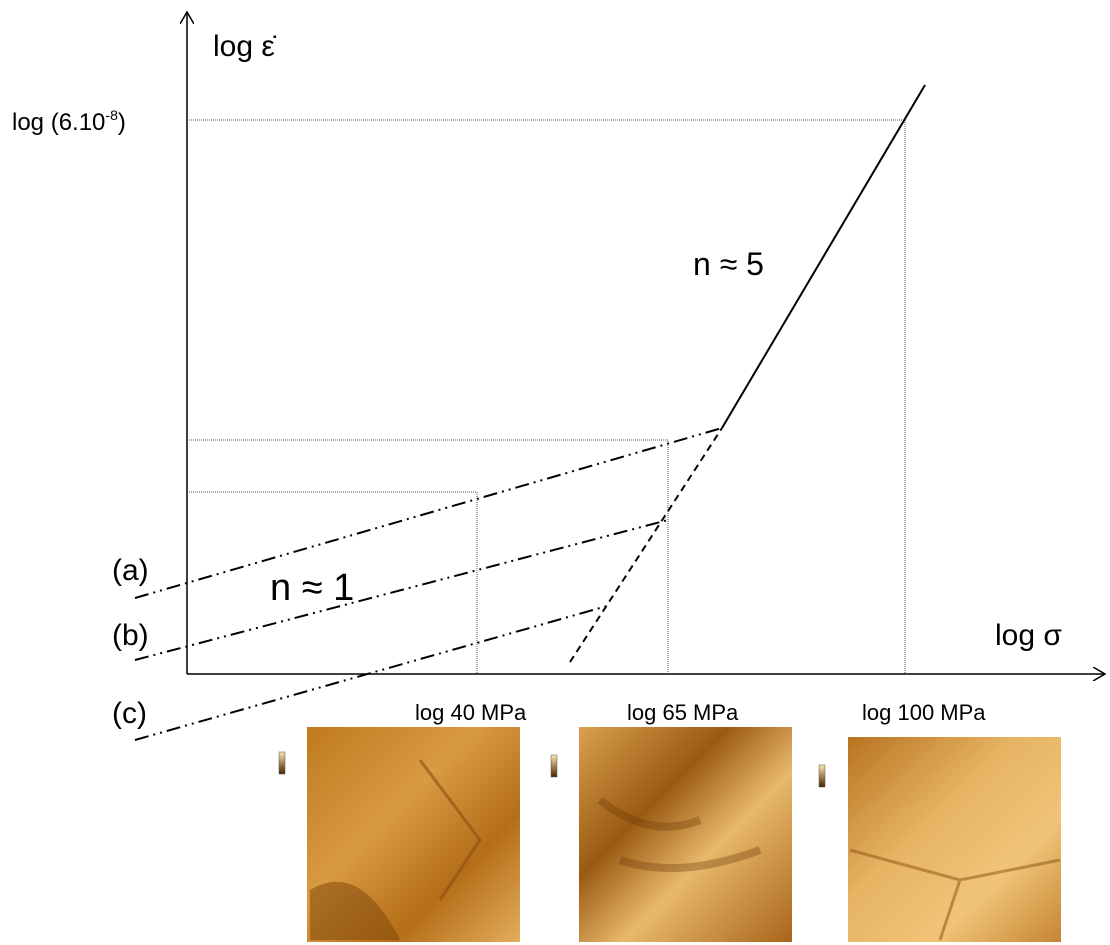 The height and width of the screenshot is (945, 1110). I want to click on micrograph-label: log 40 MPa, so click(471, 712).